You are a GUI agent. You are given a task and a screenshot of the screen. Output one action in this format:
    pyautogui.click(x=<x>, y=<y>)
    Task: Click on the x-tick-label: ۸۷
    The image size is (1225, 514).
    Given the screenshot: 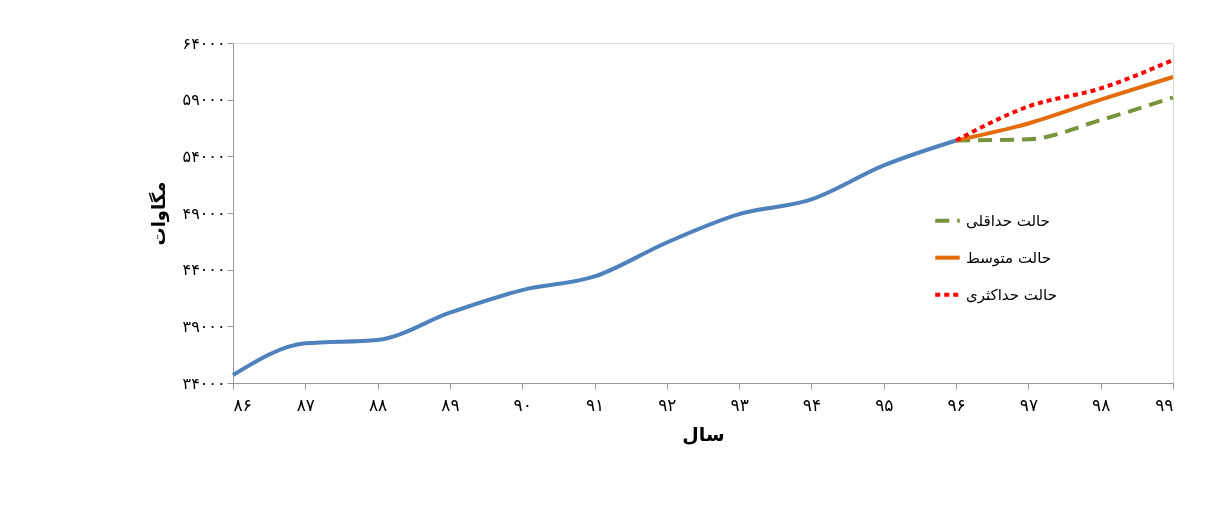 What is the action you would take?
    pyautogui.click(x=305, y=404)
    